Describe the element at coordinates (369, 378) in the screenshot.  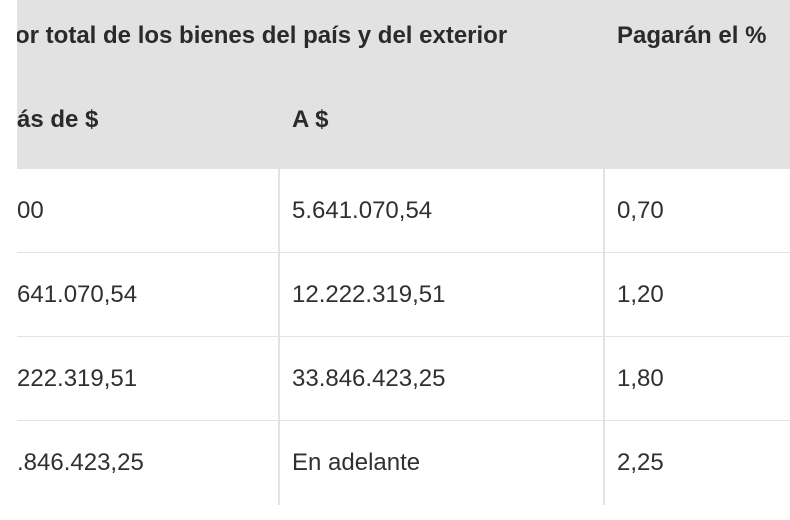
I see `cell-to: 33.846.423,25` at that location.